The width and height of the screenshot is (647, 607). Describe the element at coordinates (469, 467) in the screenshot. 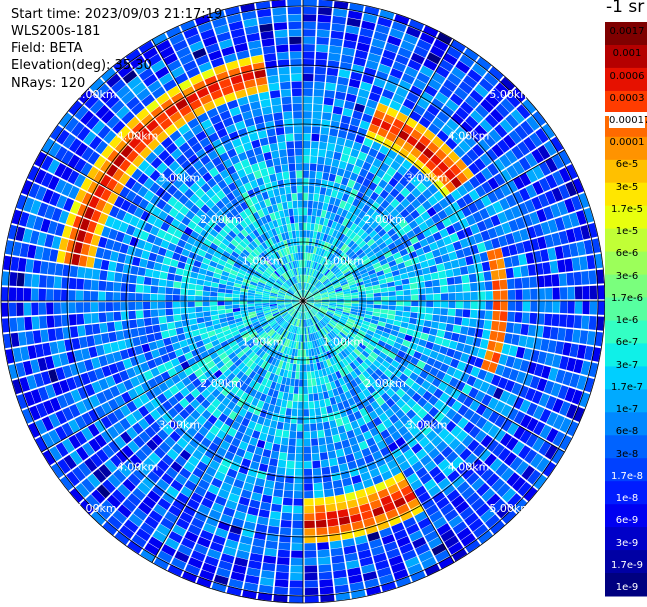

I see `range-label: 4.00km` at that location.